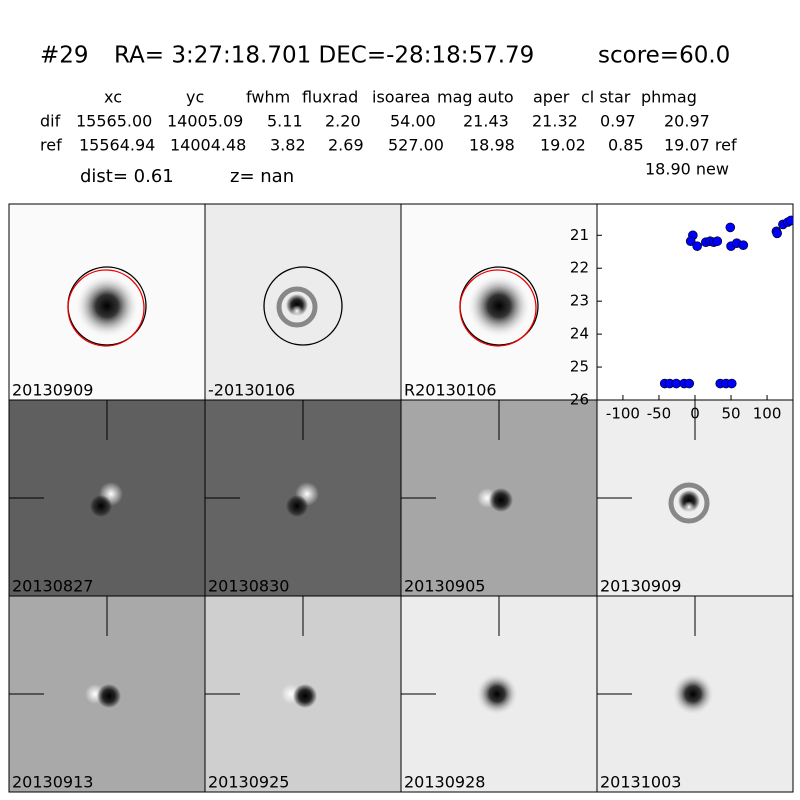  Describe the element at coordinates (288, 145) in the screenshot. I see `table-cell: 3.82` at that location.